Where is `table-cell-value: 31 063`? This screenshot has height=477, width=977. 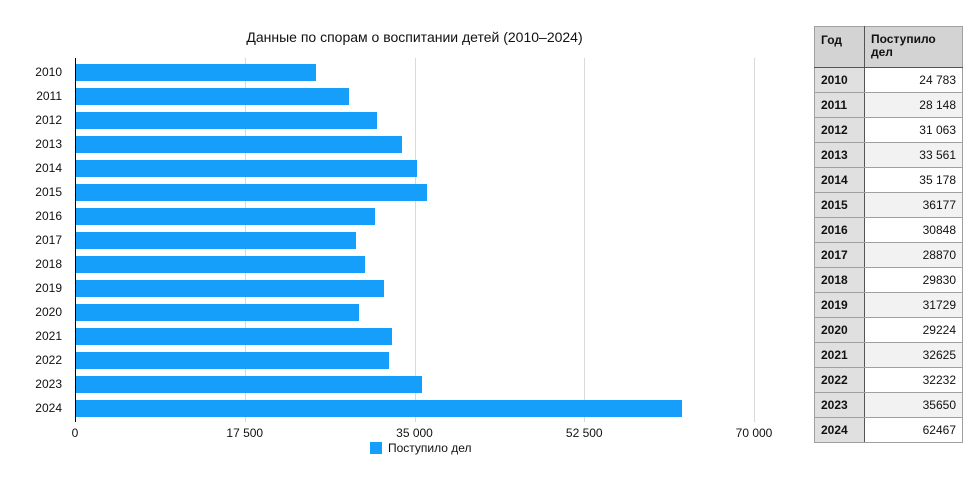 table-cell-value: 31 063 is located at coordinates (913, 130).